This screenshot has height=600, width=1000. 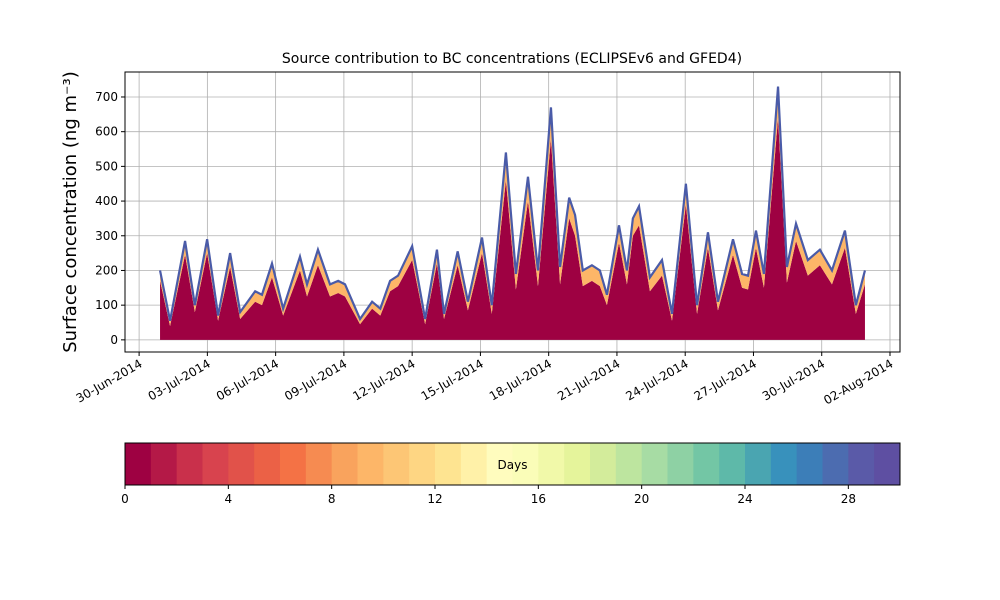 What do you see at coordinates (106, 166) in the screenshot?
I see `y-tick-label: 500` at bounding box center [106, 166].